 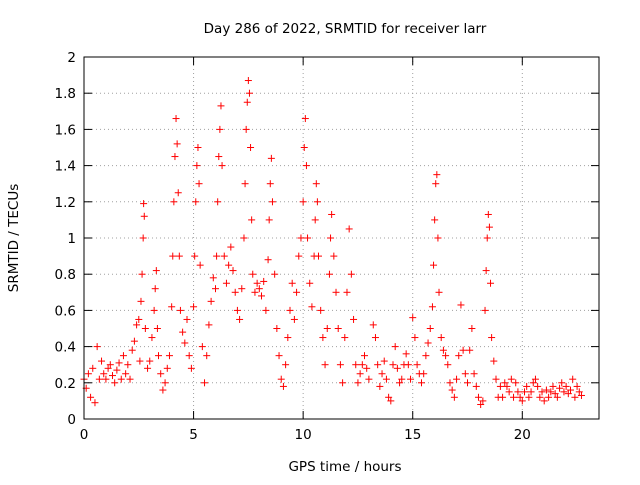 What do you see at coordinates (344, 467) in the screenshot?
I see `x-axis-label: GPS time / hours` at bounding box center [344, 467].